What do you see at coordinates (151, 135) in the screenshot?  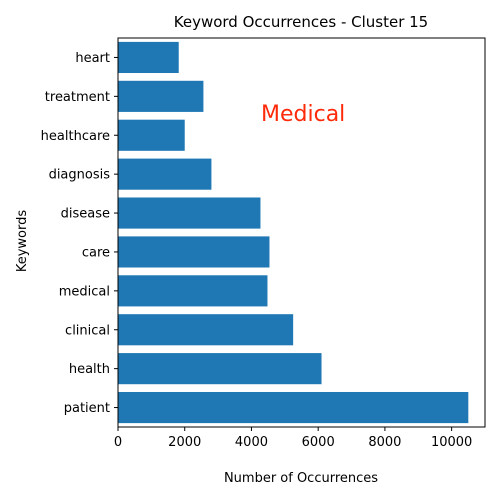 I see `bar-healthcare` at bounding box center [151, 135].